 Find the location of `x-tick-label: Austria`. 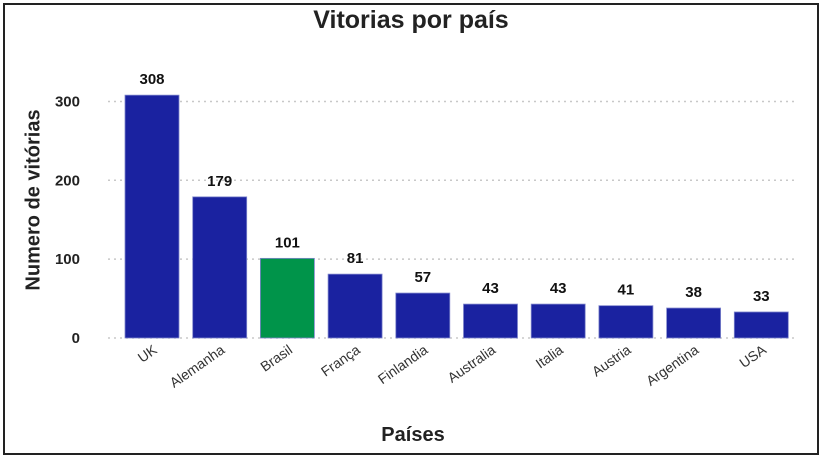

x-tick-label: Austria is located at coordinates (611, 360).